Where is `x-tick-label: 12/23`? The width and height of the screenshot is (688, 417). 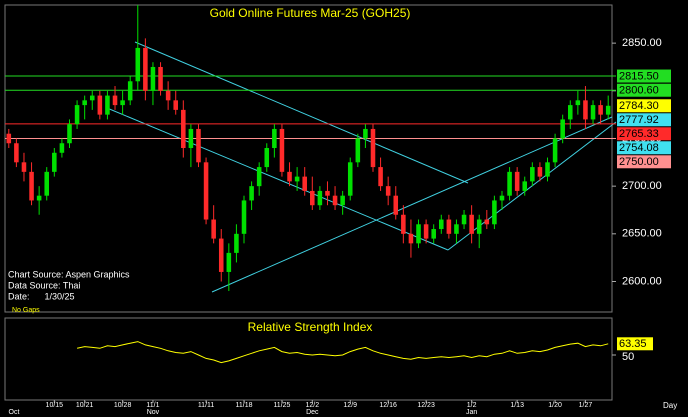
x-tick-label: 12/23 is located at coordinates (426, 405).